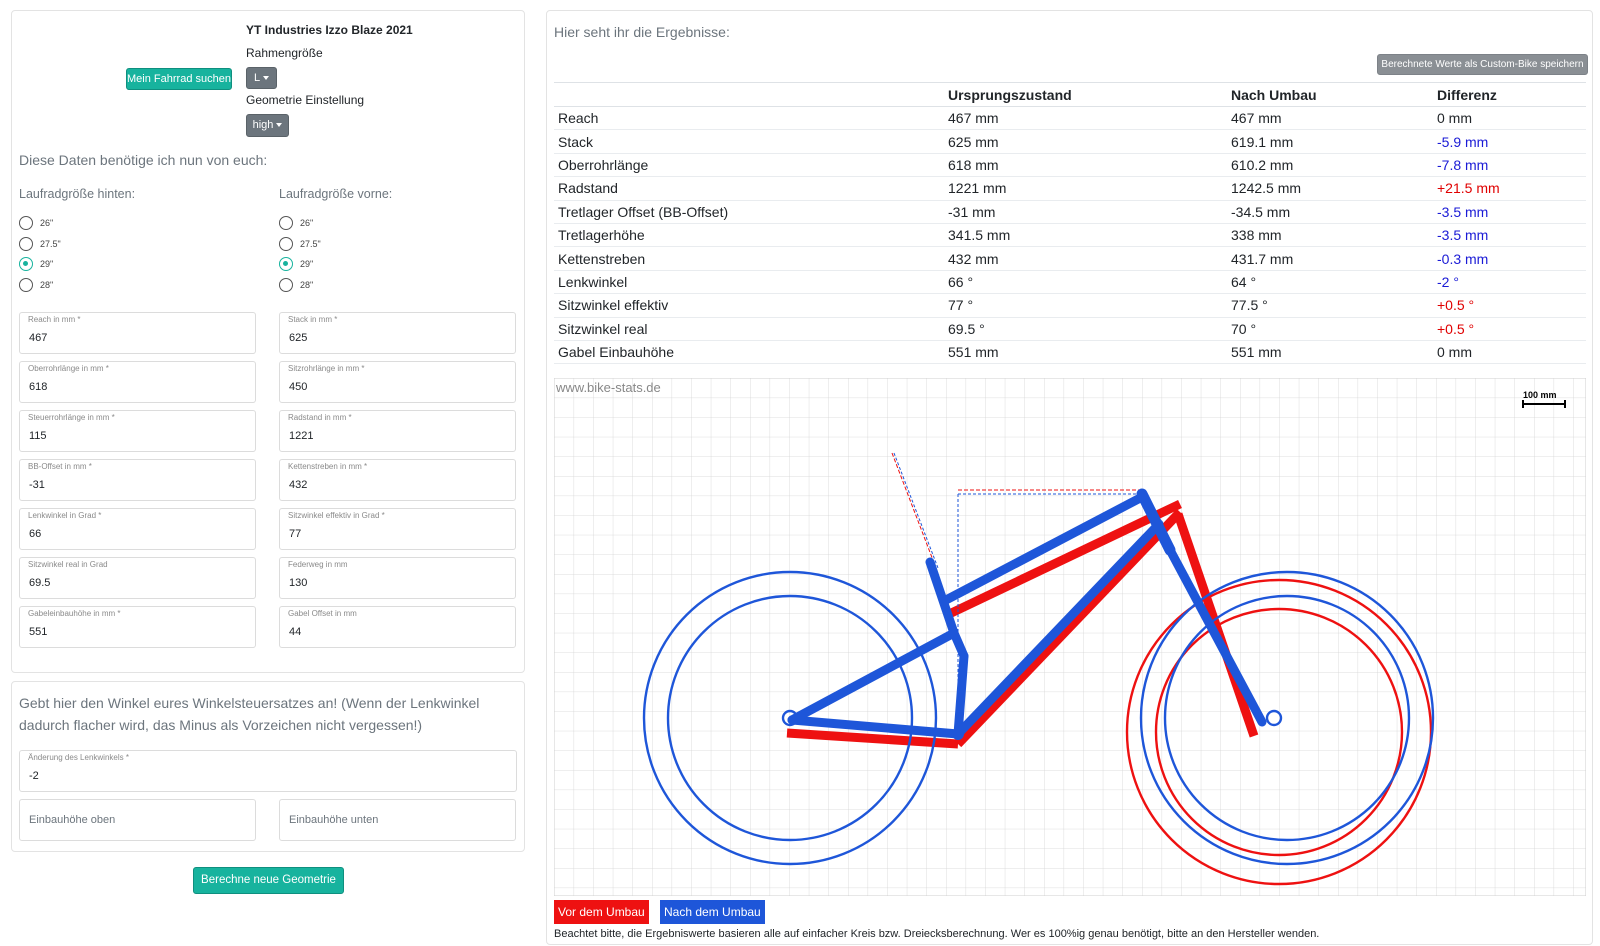  Describe the element at coordinates (1330, 165) in the screenshot. I see `cell-new: 610.2 mm` at that location.